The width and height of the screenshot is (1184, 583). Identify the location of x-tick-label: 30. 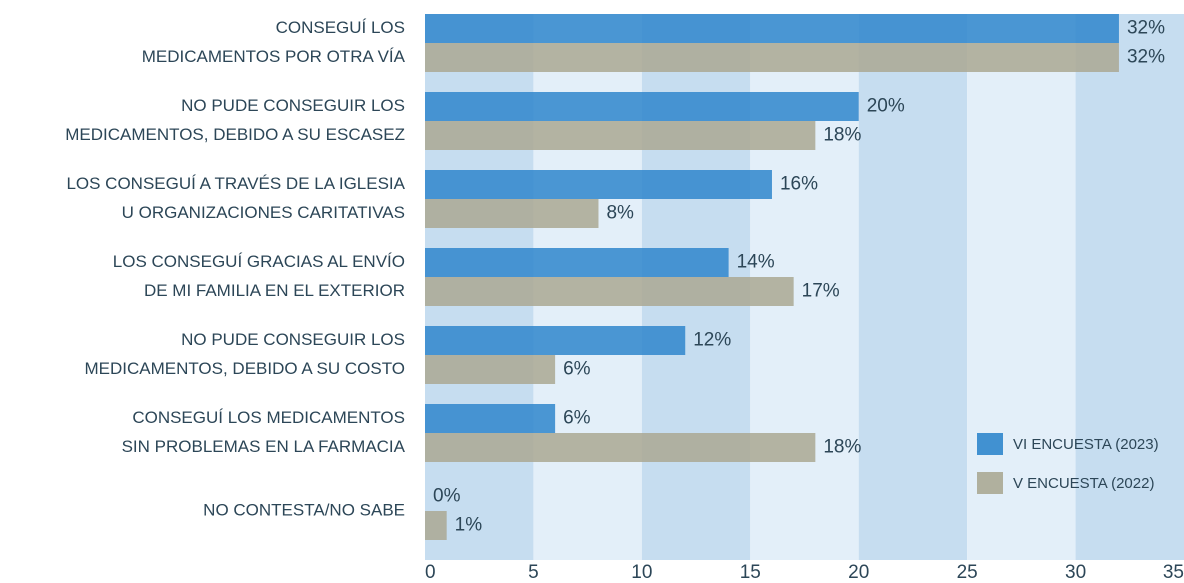
(1075, 572).